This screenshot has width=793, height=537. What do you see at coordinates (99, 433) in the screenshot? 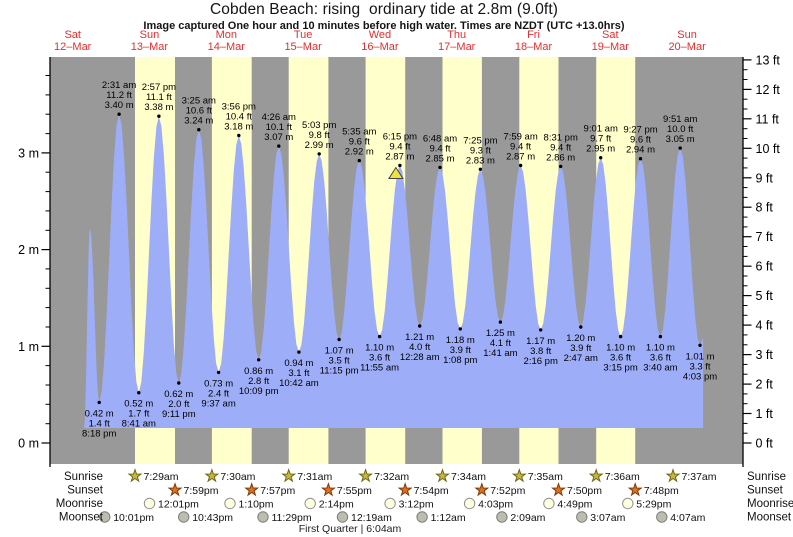
I see `low-tide-label: 8:18 pm` at bounding box center [99, 433].